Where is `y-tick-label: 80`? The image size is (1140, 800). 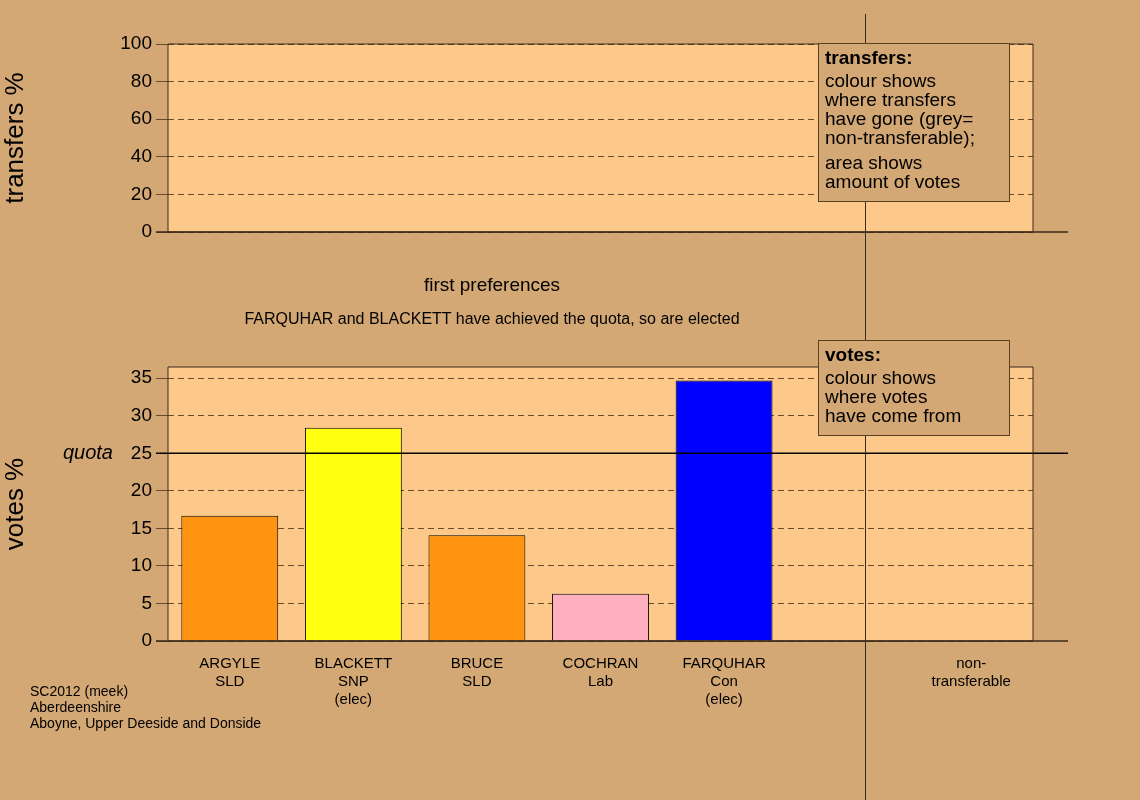 y-tick-label: 80 is located at coordinates (141, 80).